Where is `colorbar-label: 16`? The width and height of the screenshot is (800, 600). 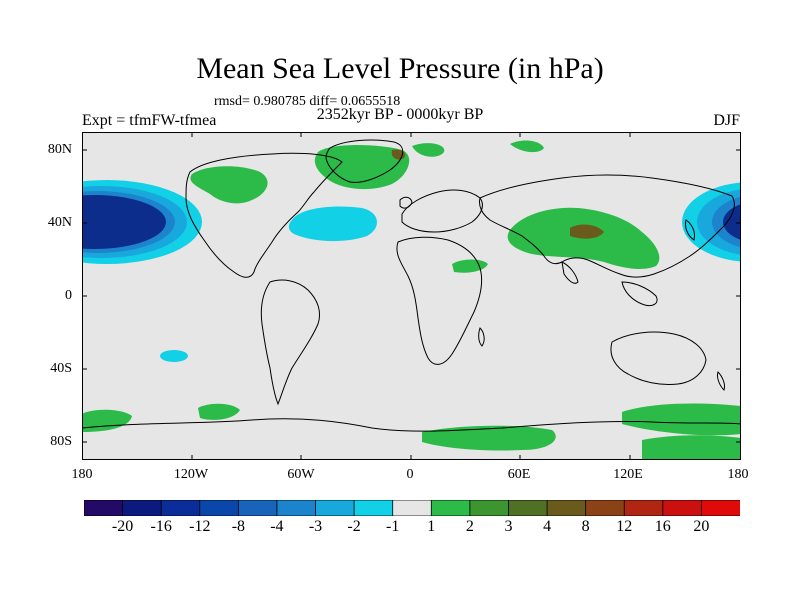
colorbar-label: 16 is located at coordinates (662, 526).